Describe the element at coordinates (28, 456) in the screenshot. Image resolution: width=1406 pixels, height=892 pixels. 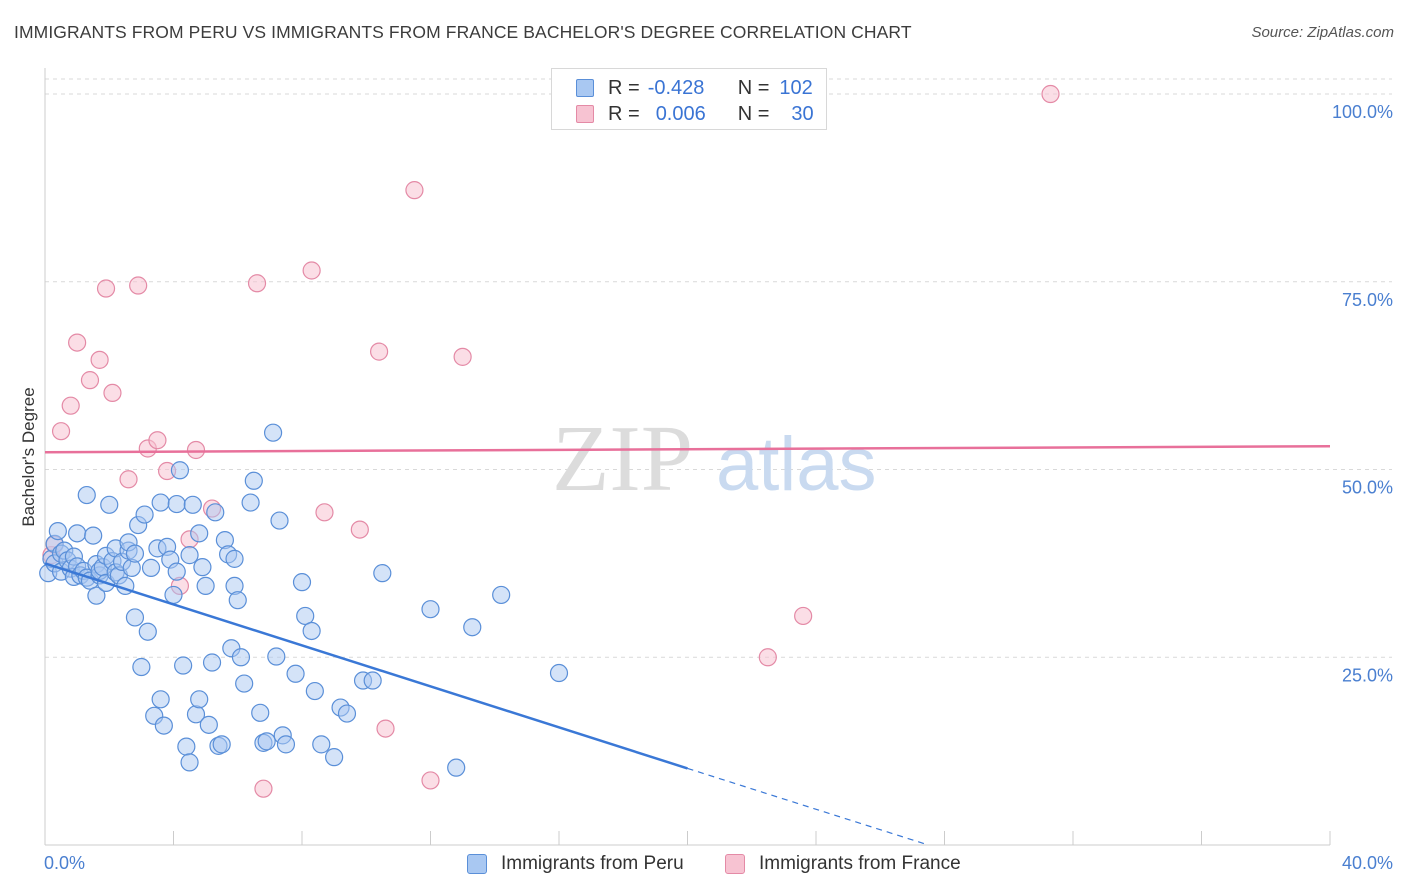
I see `y-axis-label: Bachelor's Degree` at that location.